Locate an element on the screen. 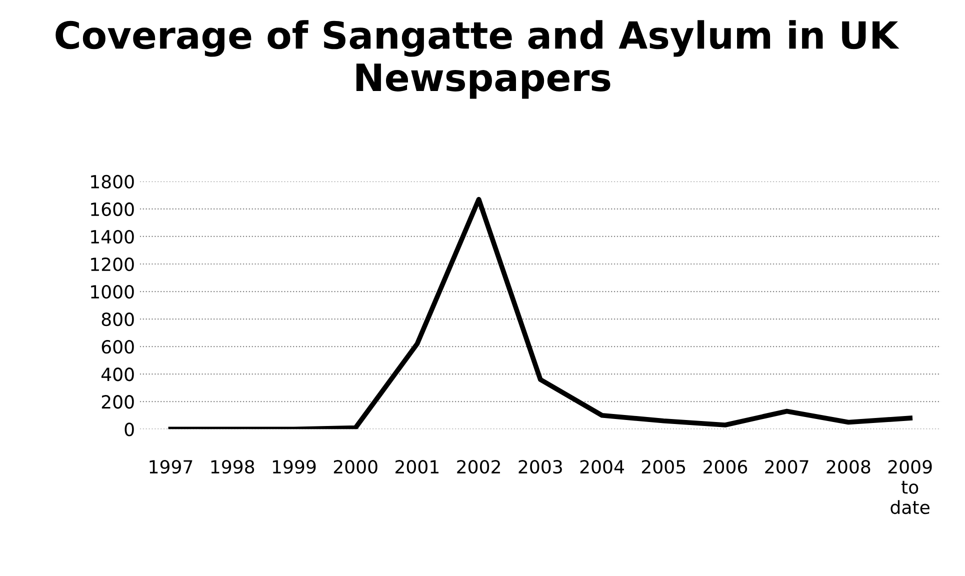  x-tick-label: 1999 is located at coordinates (294, 467).